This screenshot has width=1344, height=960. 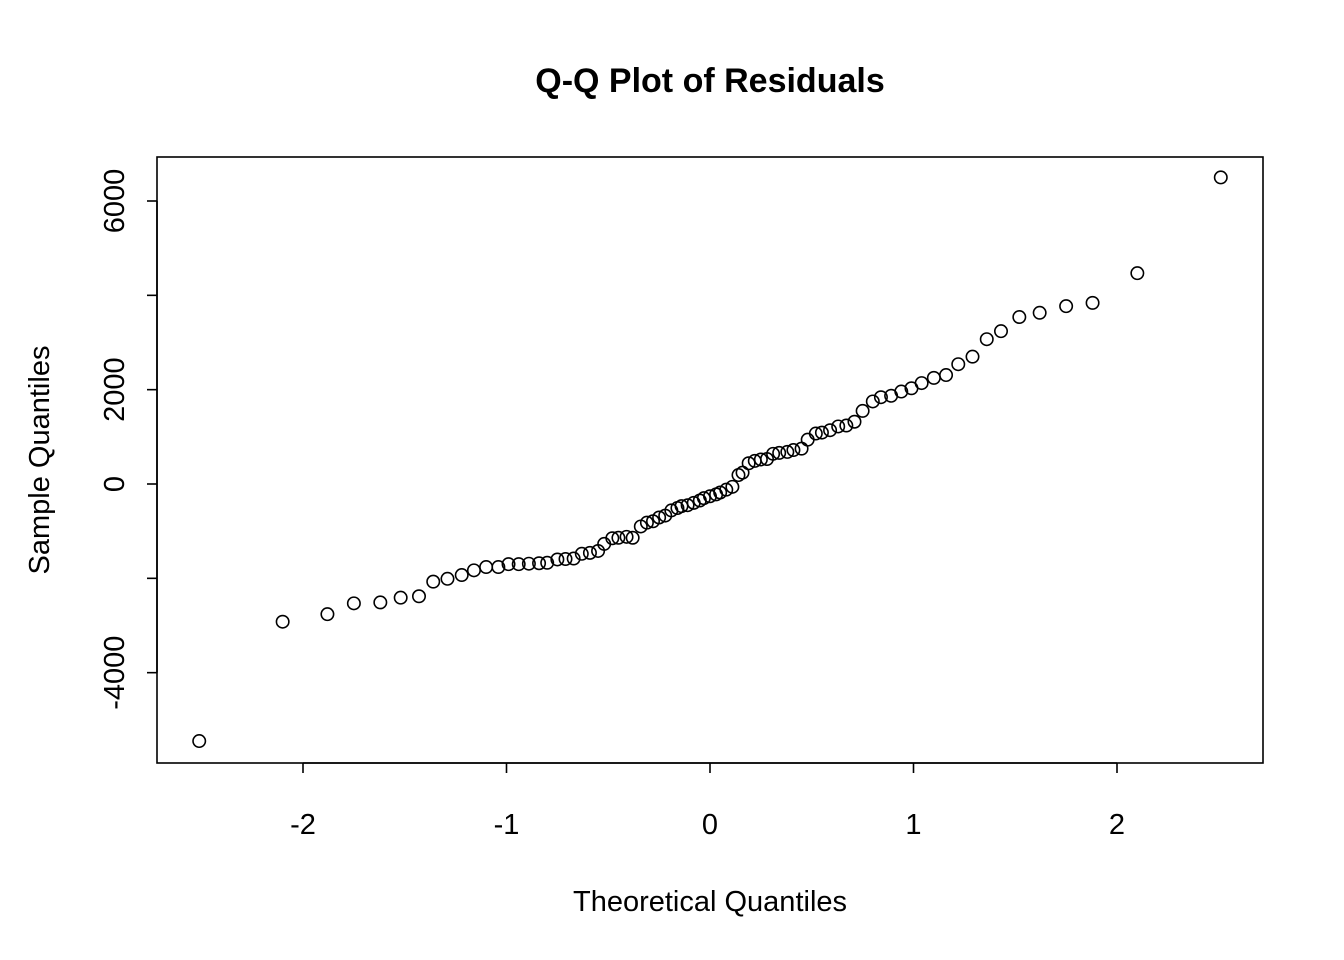 What do you see at coordinates (128, 439) in the screenshot?
I see `y-axis: -4000 0 2000 6000` at bounding box center [128, 439].